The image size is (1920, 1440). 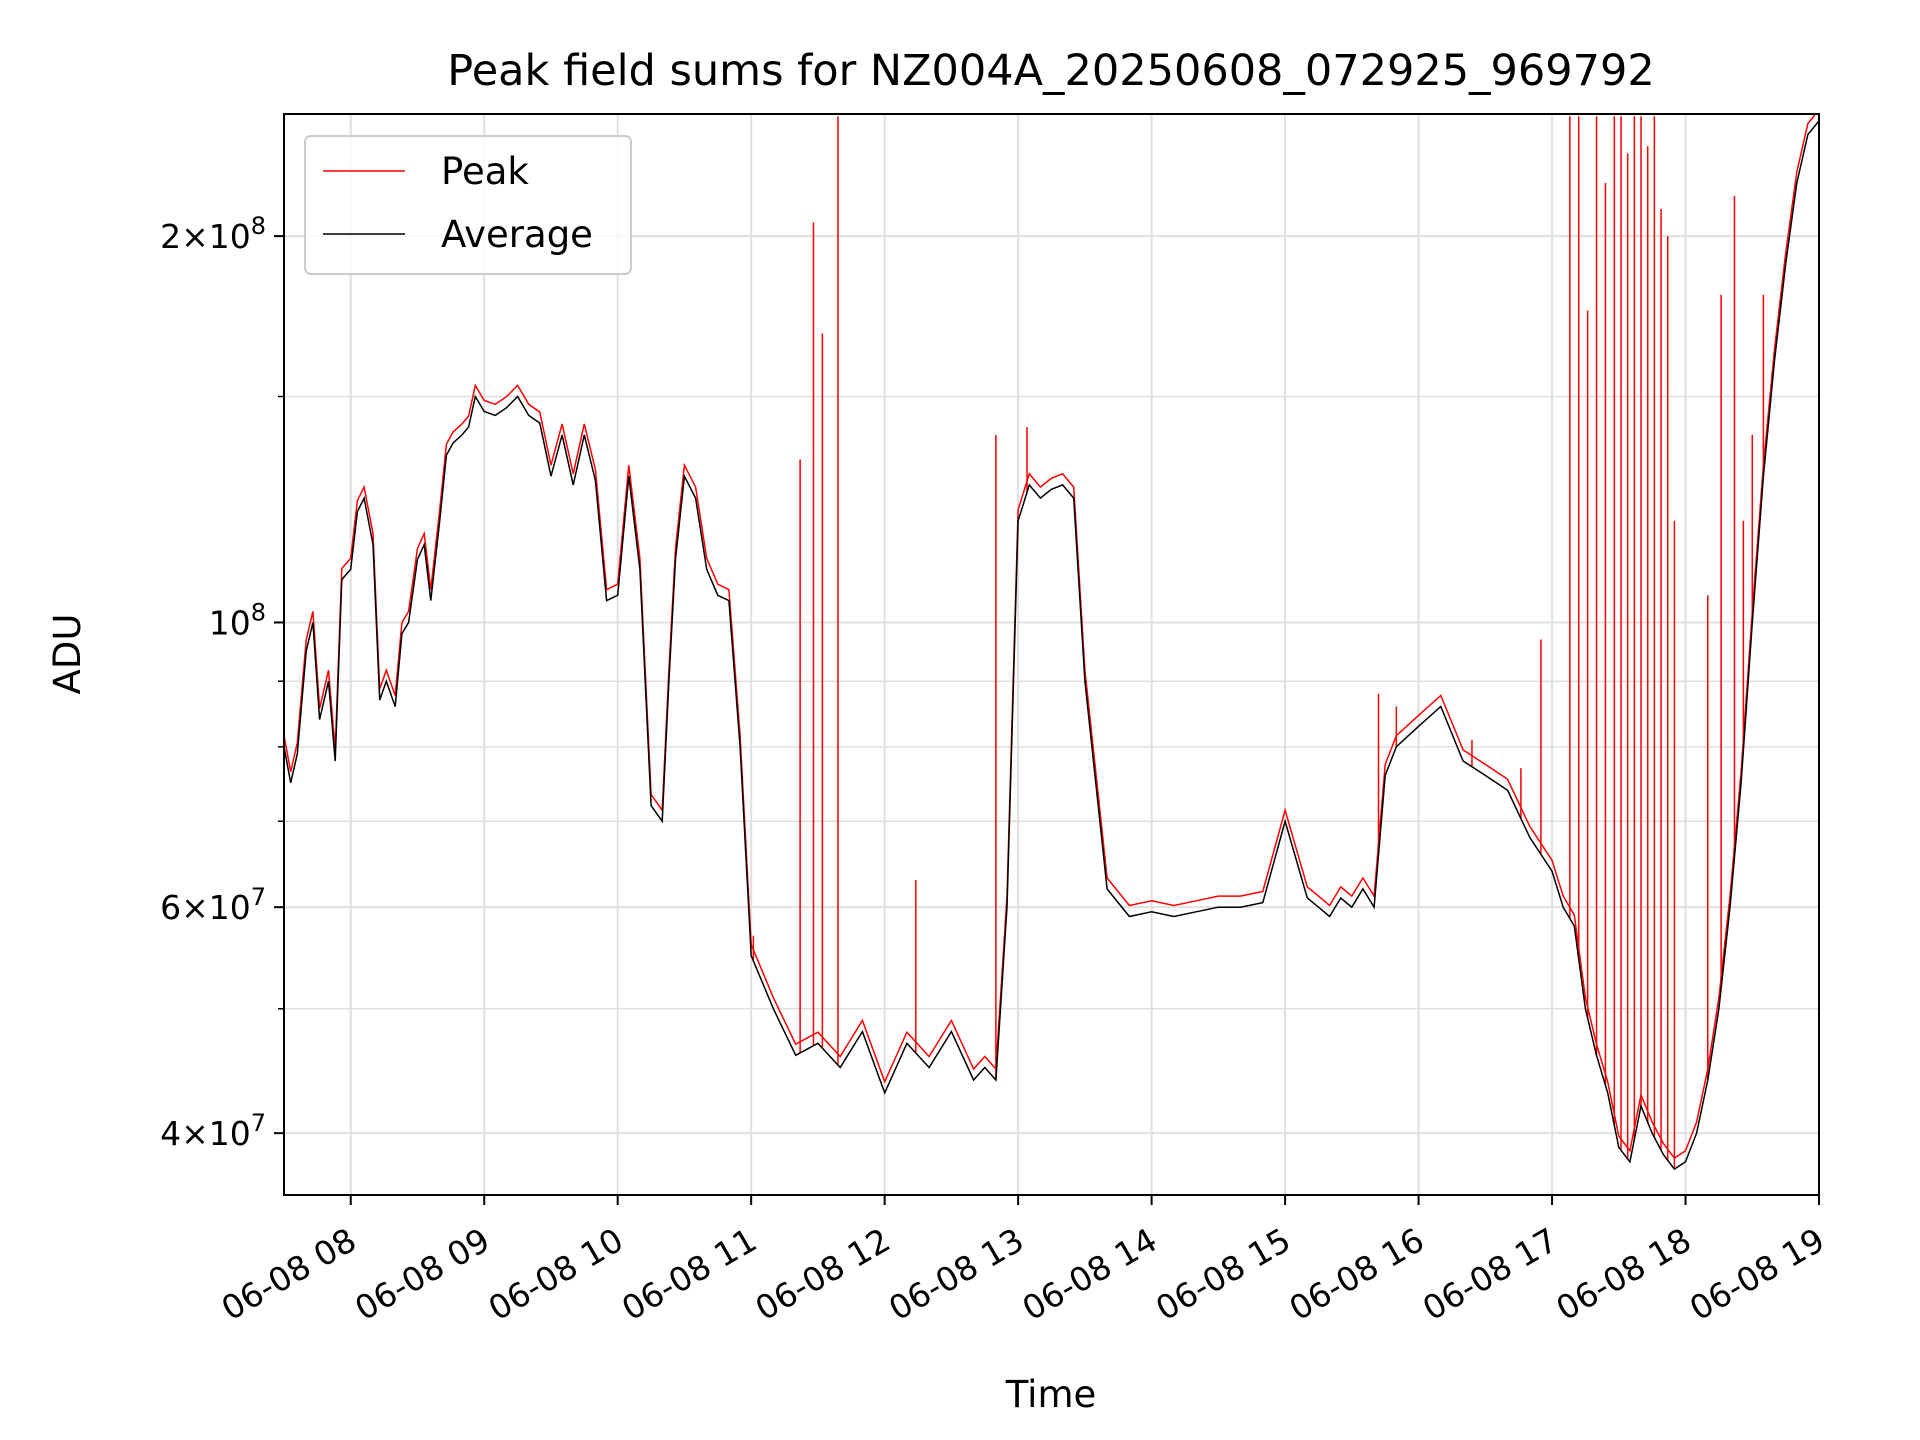 What do you see at coordinates (213, 1131) in the screenshot?
I see `y-tick-label: 4×107` at bounding box center [213, 1131].